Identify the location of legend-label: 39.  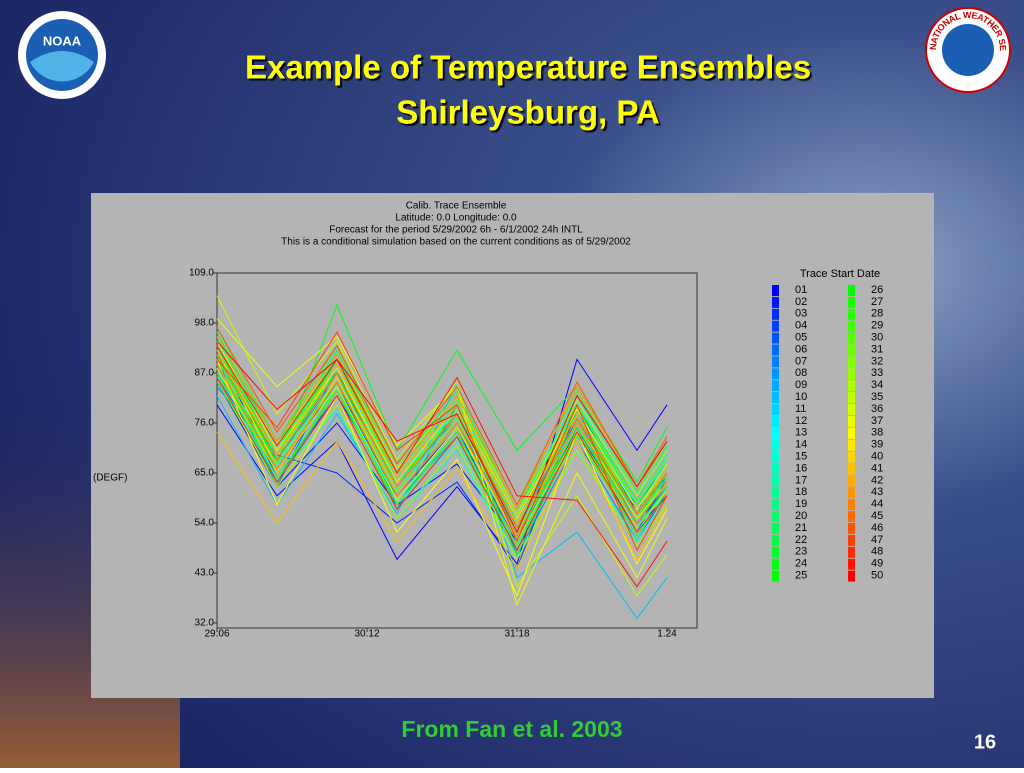
(877, 445).